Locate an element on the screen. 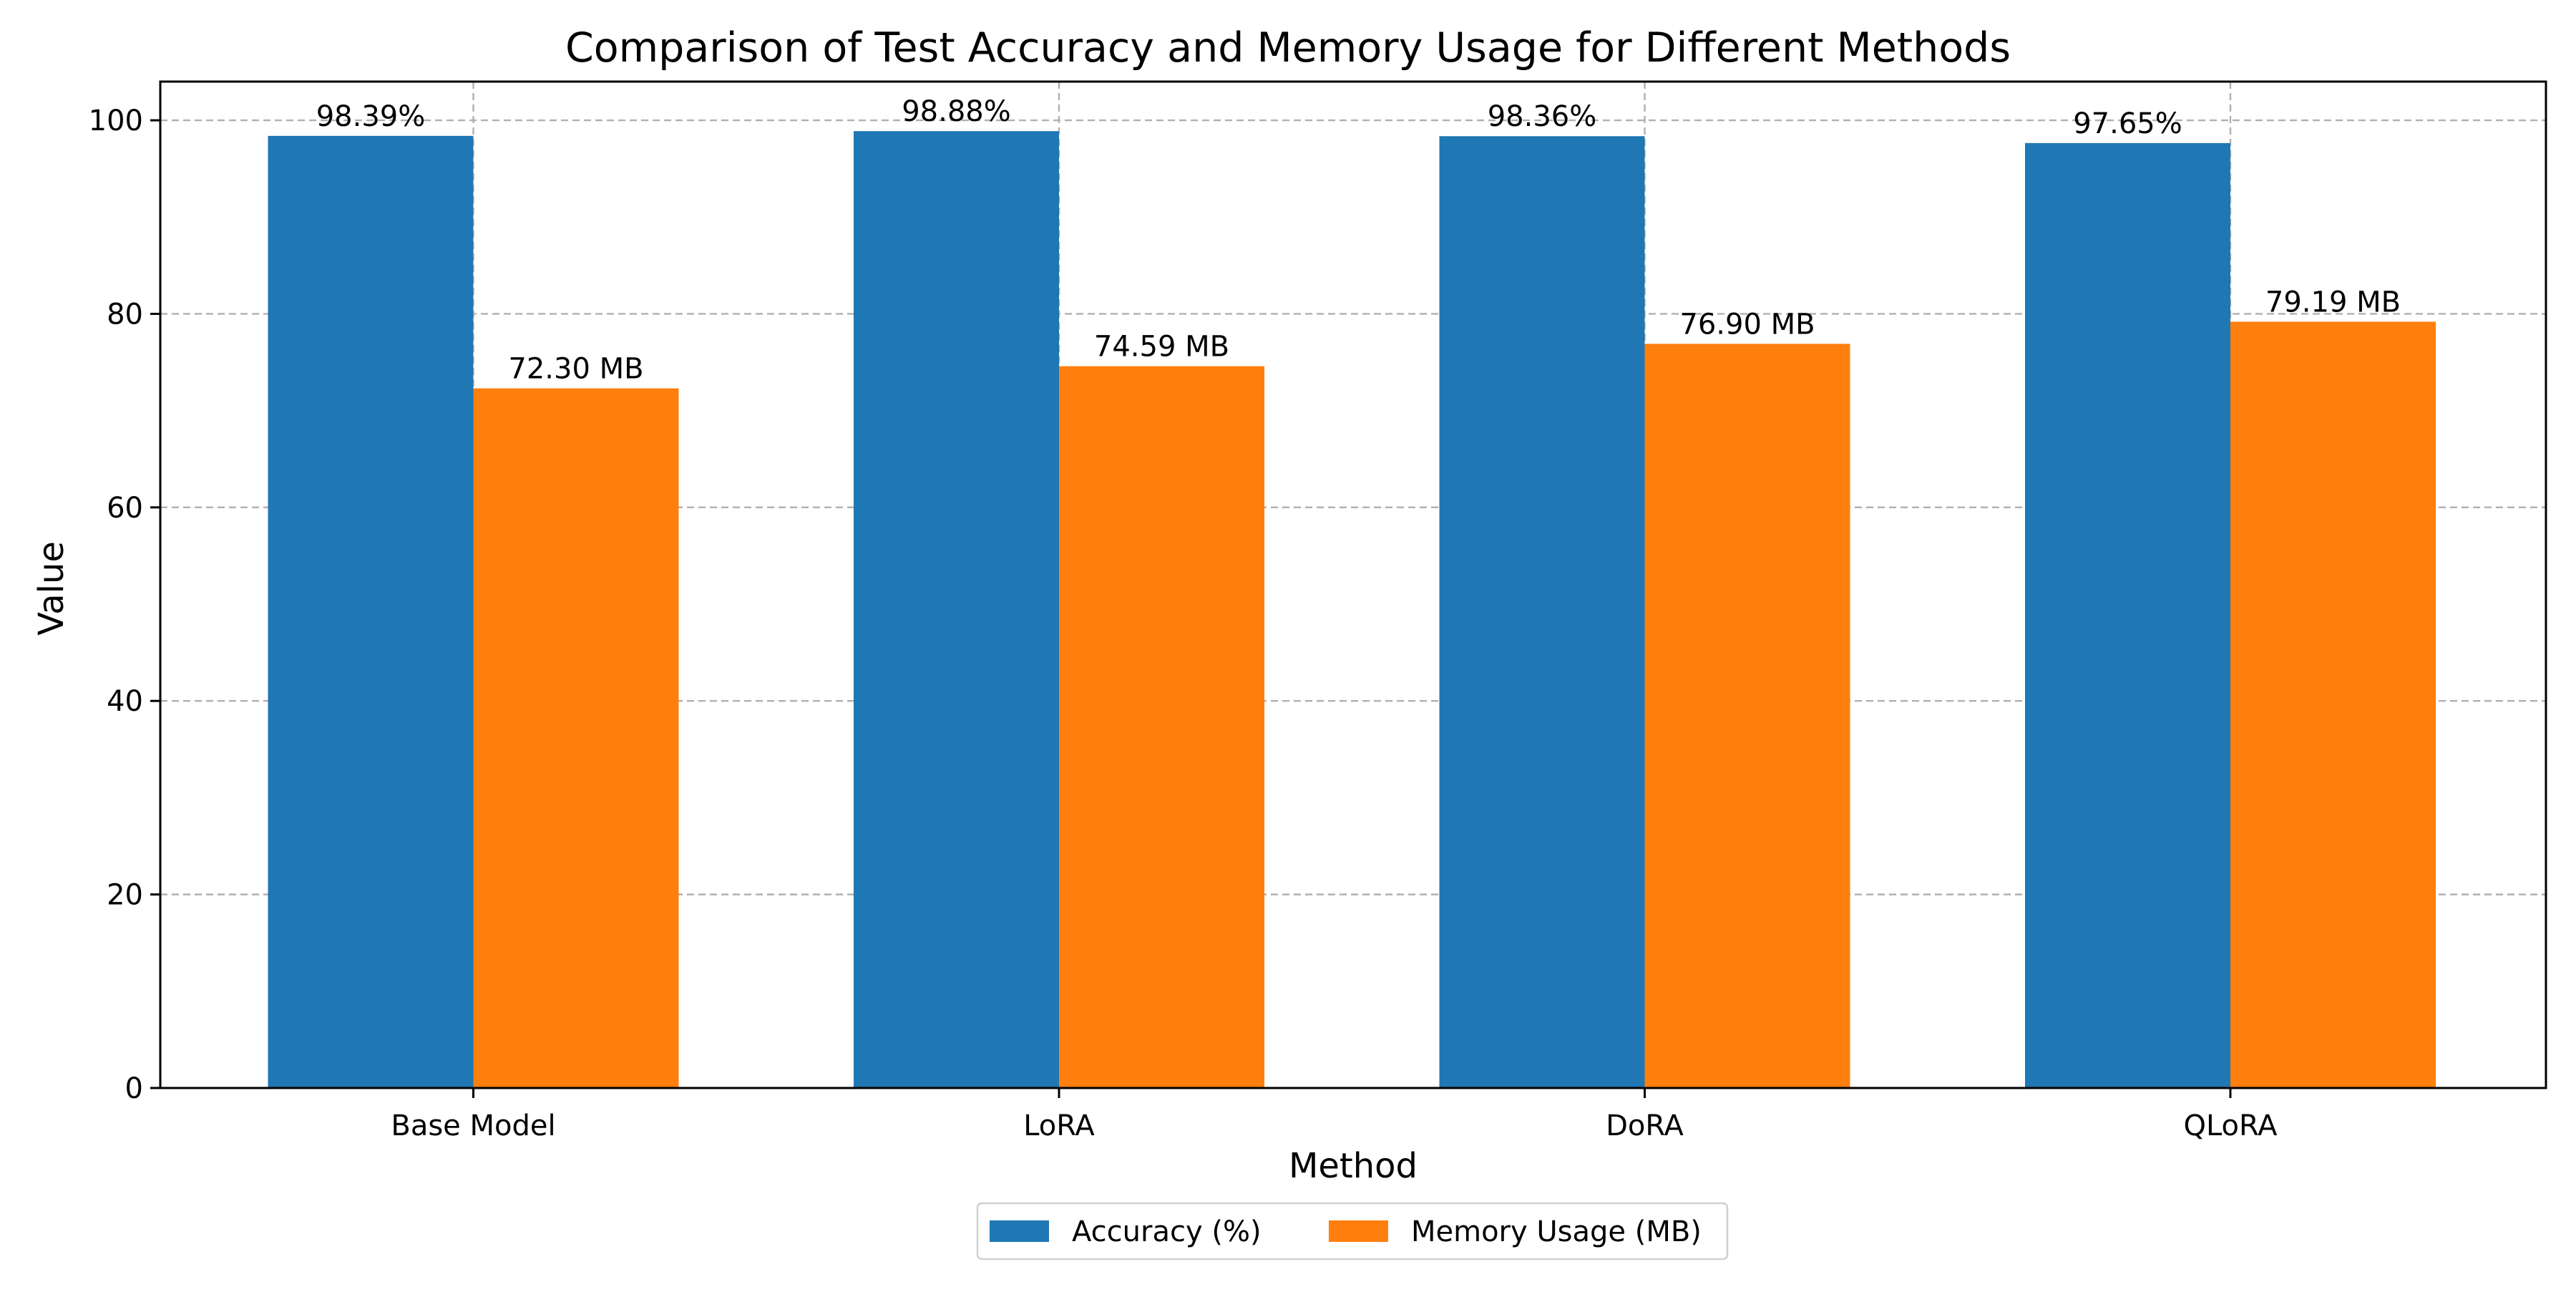 This screenshot has height=1292, width=2576. bar-value-label: 76.90 MB is located at coordinates (1747, 324).